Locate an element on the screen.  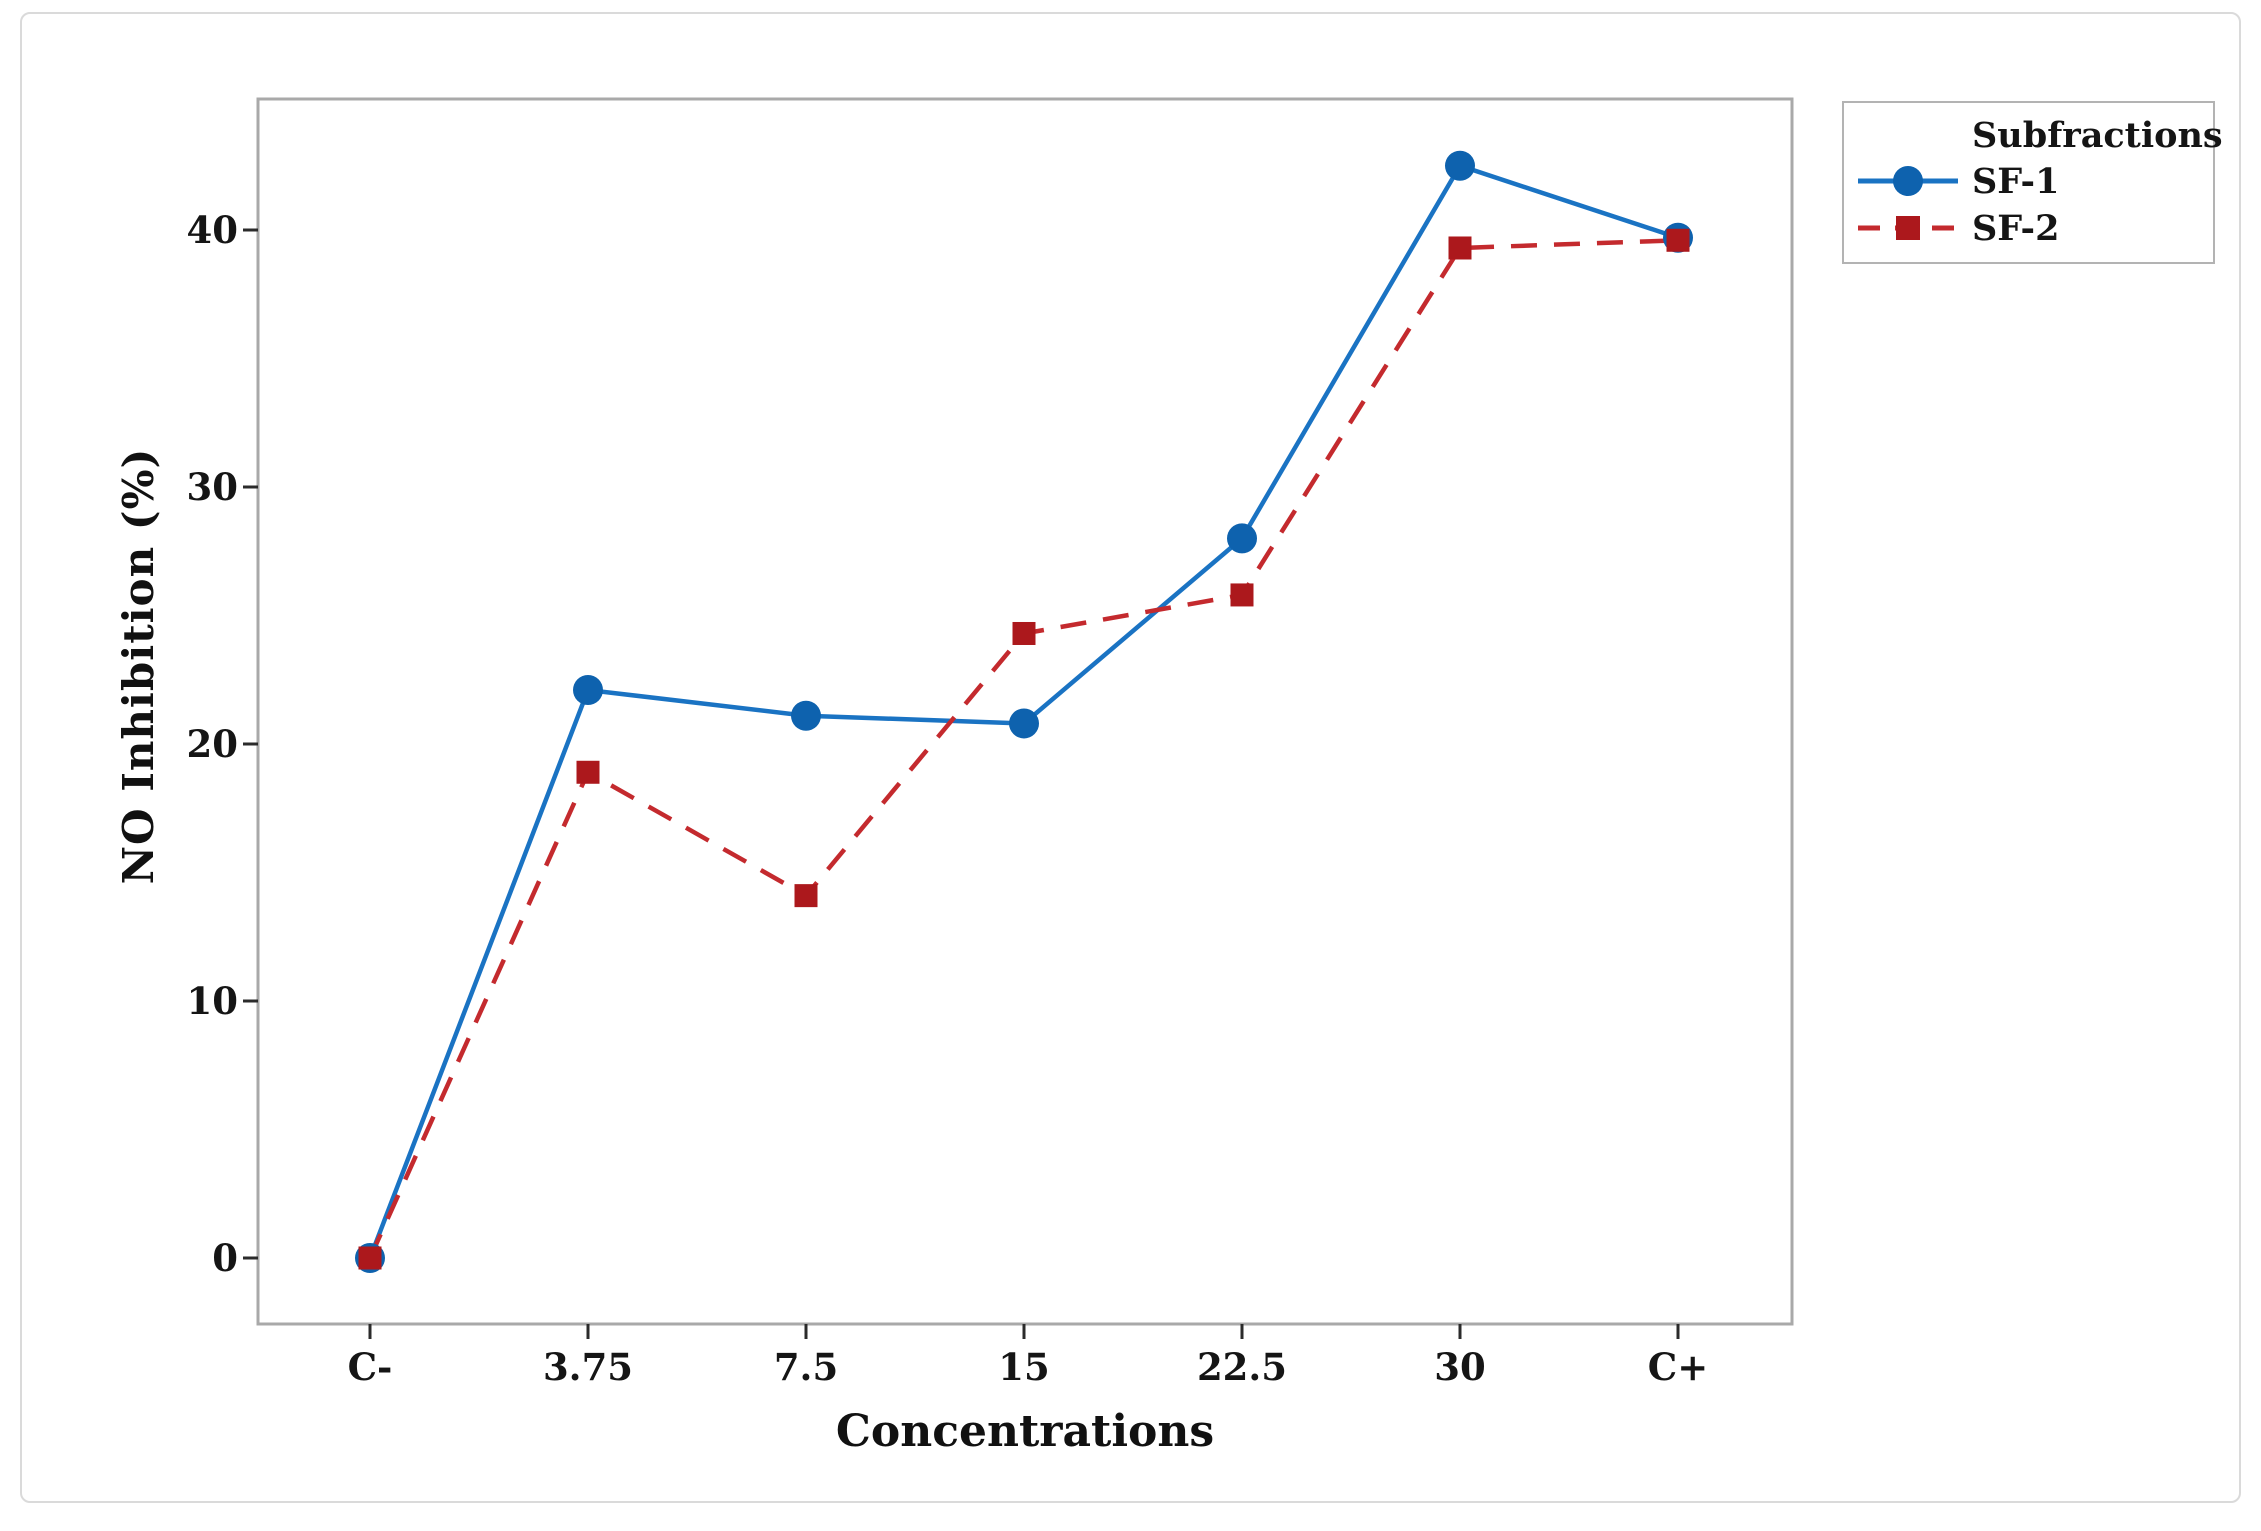
legend: Subfractions SF-1 SF-2 is located at coordinates (2032, 182).